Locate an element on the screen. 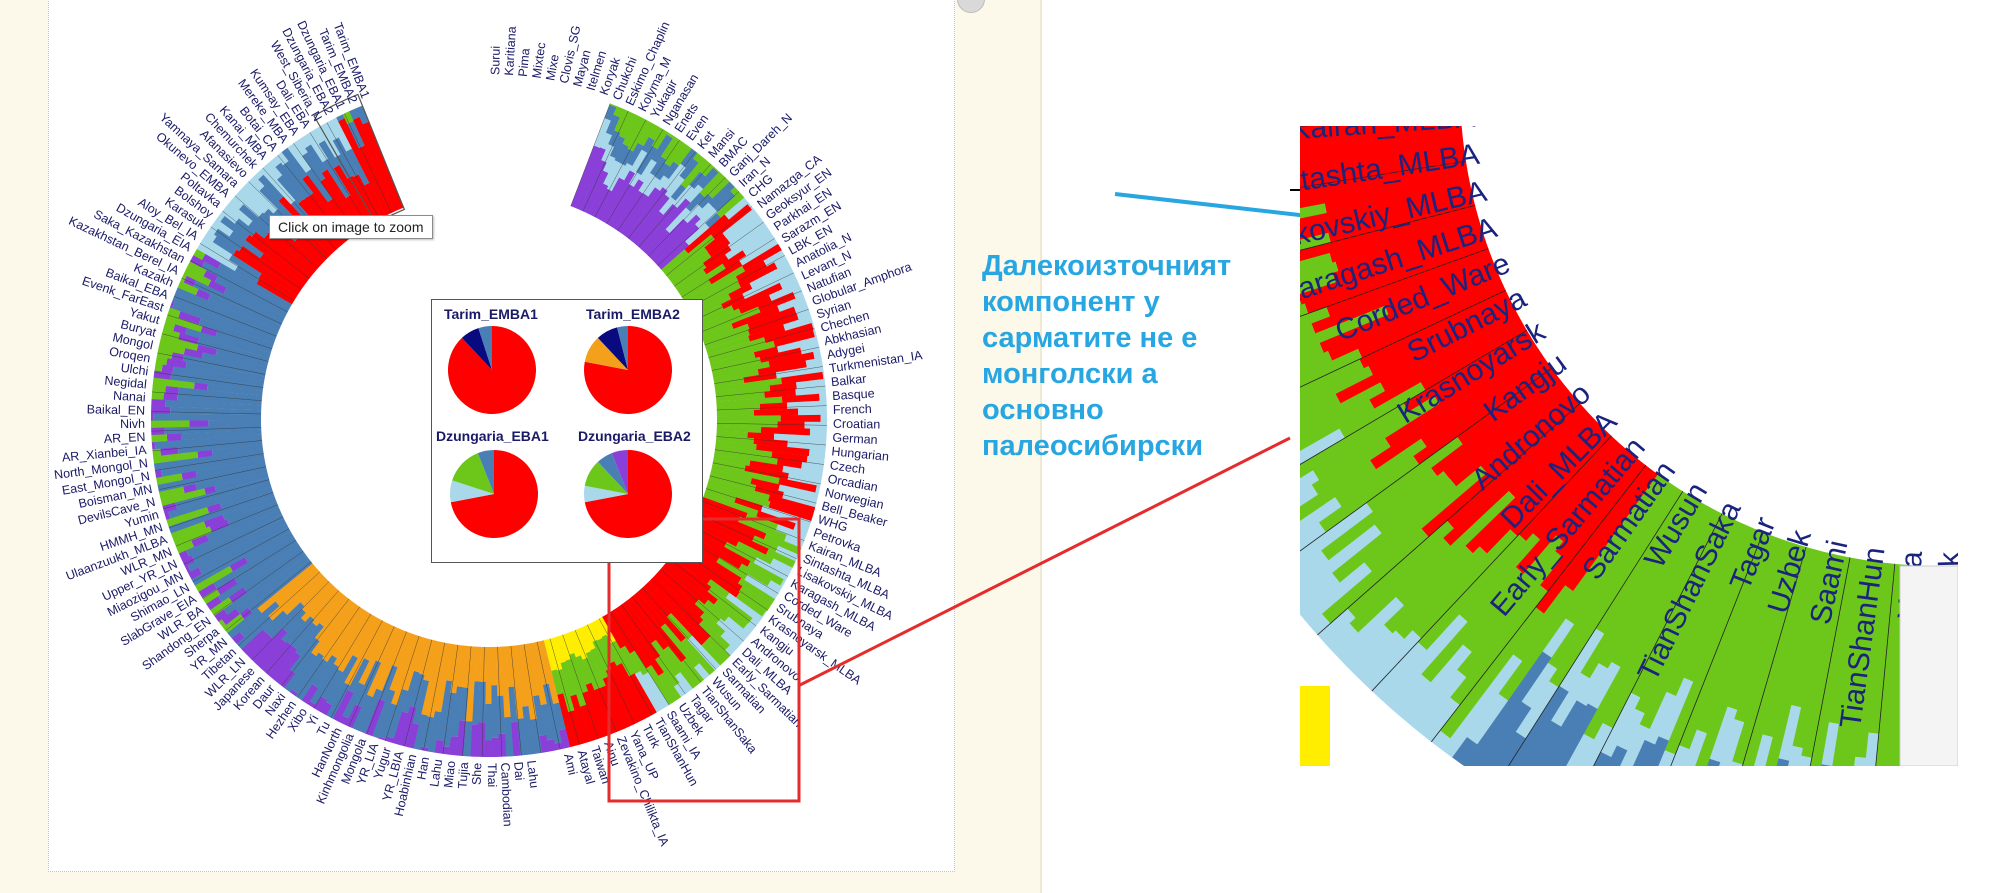 This screenshot has width=2014, height=893. close-icon is located at coordinates (971, 6).